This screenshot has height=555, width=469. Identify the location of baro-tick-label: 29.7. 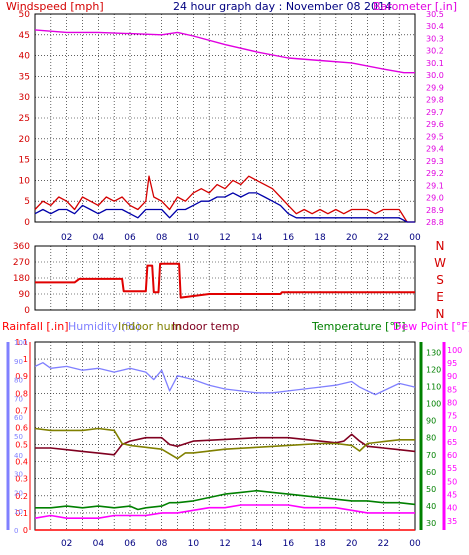
(435, 112).